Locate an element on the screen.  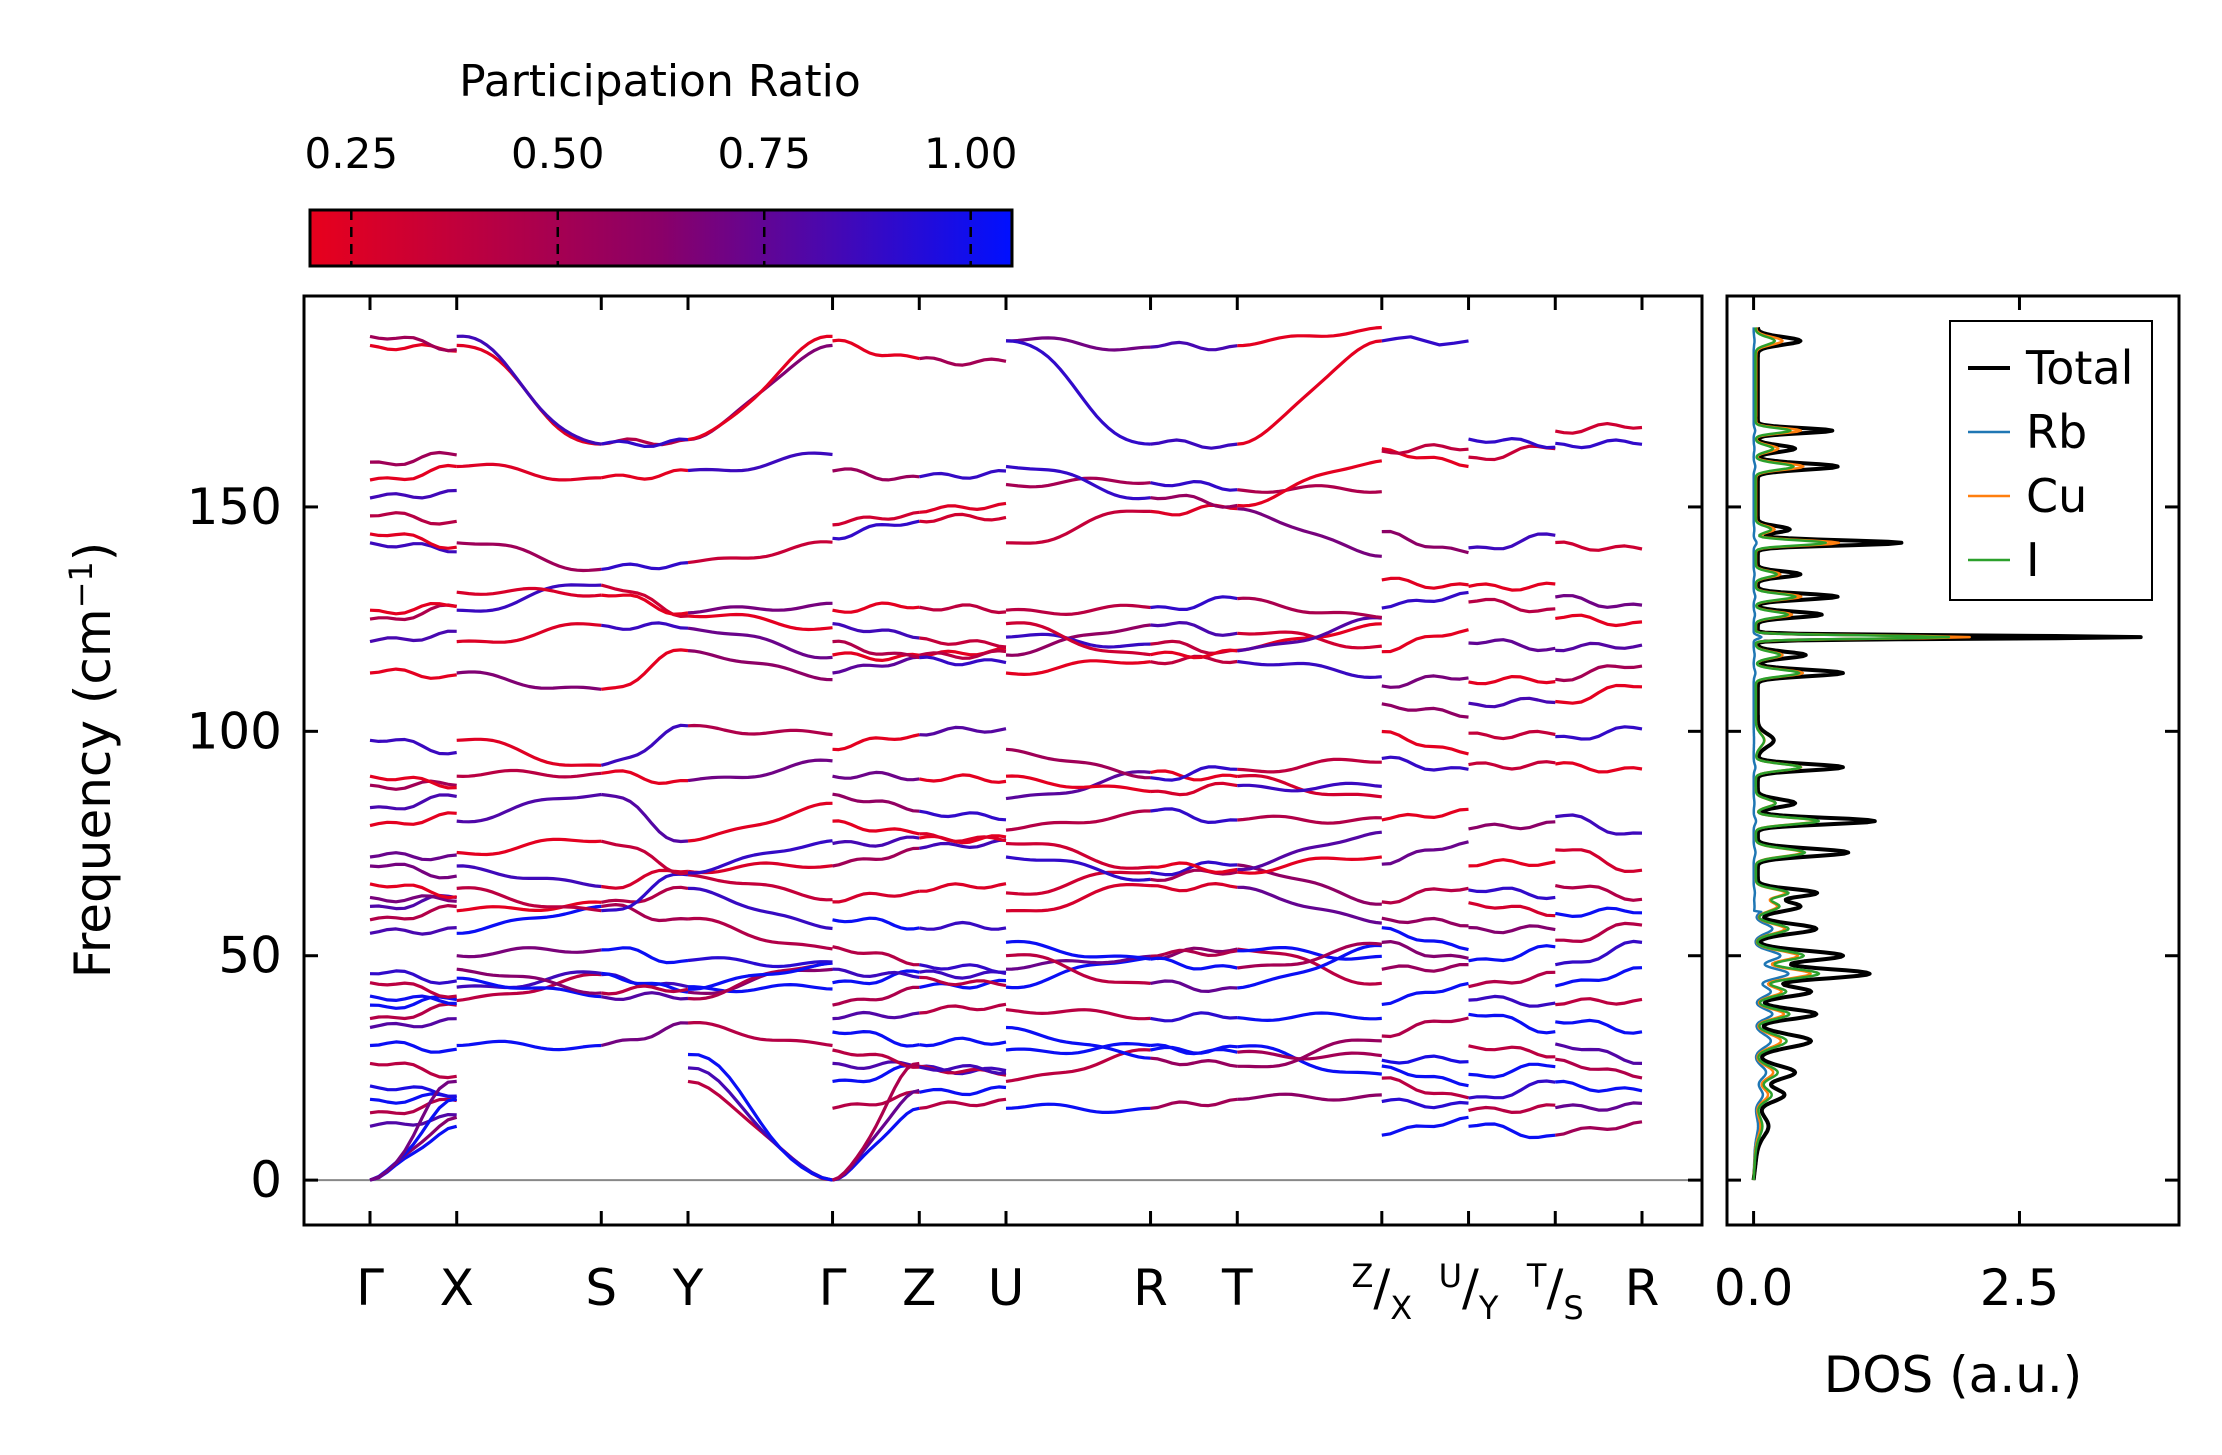
kpt-x-label: X is located at coordinates (457, 1288).